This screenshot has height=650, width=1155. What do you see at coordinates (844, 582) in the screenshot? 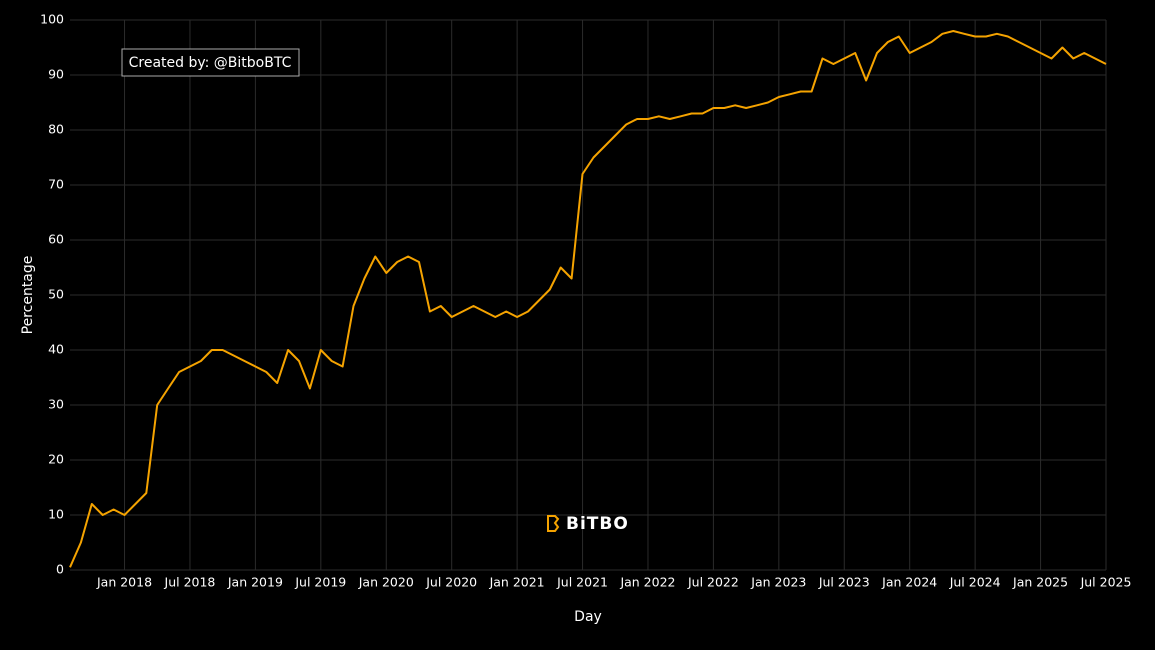
I see `x-tick-label: Jul 2023` at bounding box center [844, 582].